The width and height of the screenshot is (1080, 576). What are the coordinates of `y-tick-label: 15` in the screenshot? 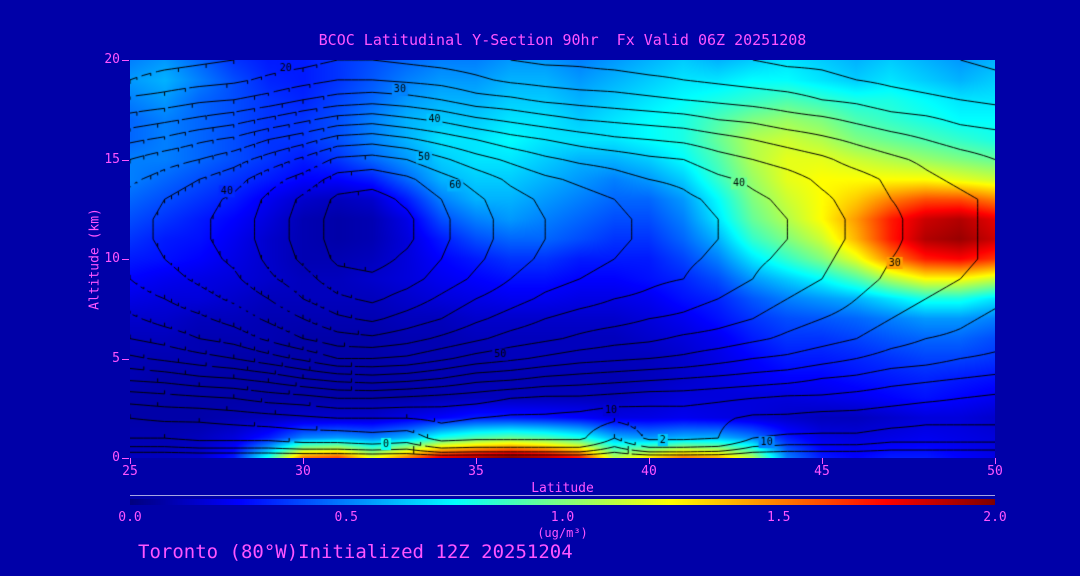 It's located at (112, 159).